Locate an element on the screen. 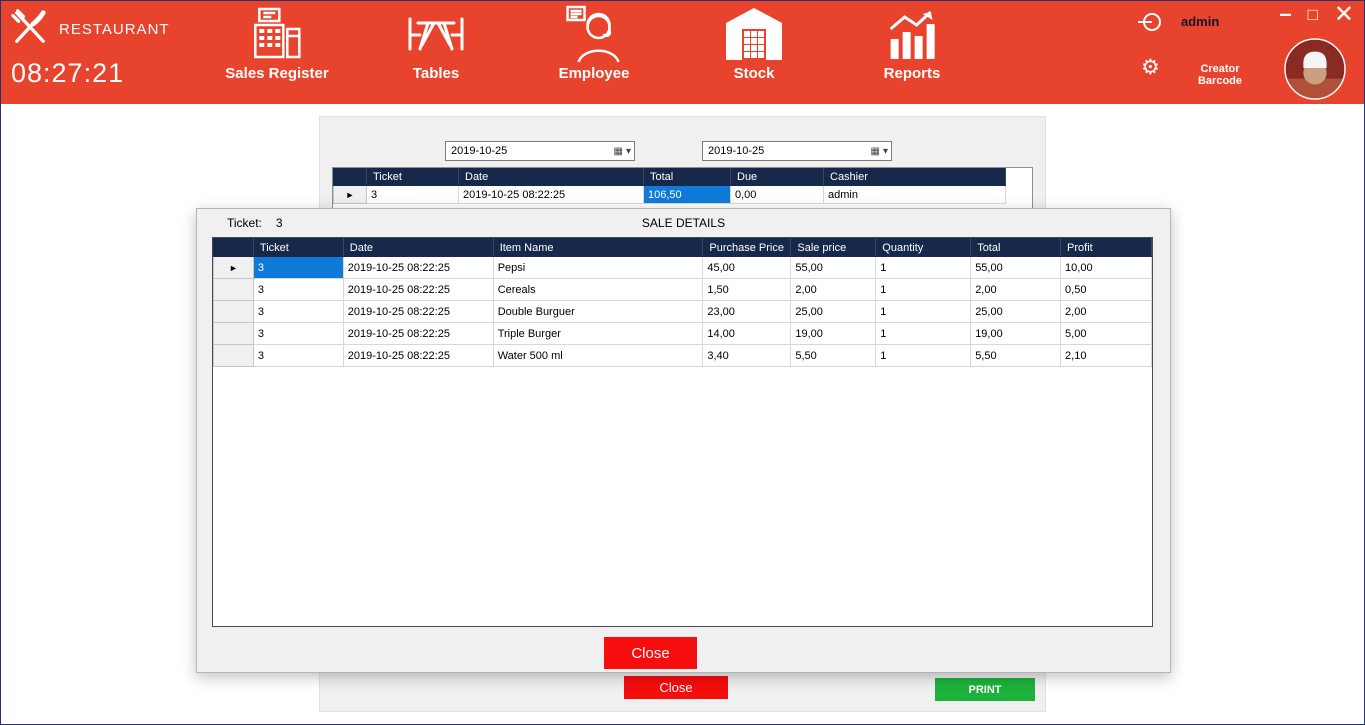 The image size is (1365, 725). nav-stock: Stock is located at coordinates (754, 43).